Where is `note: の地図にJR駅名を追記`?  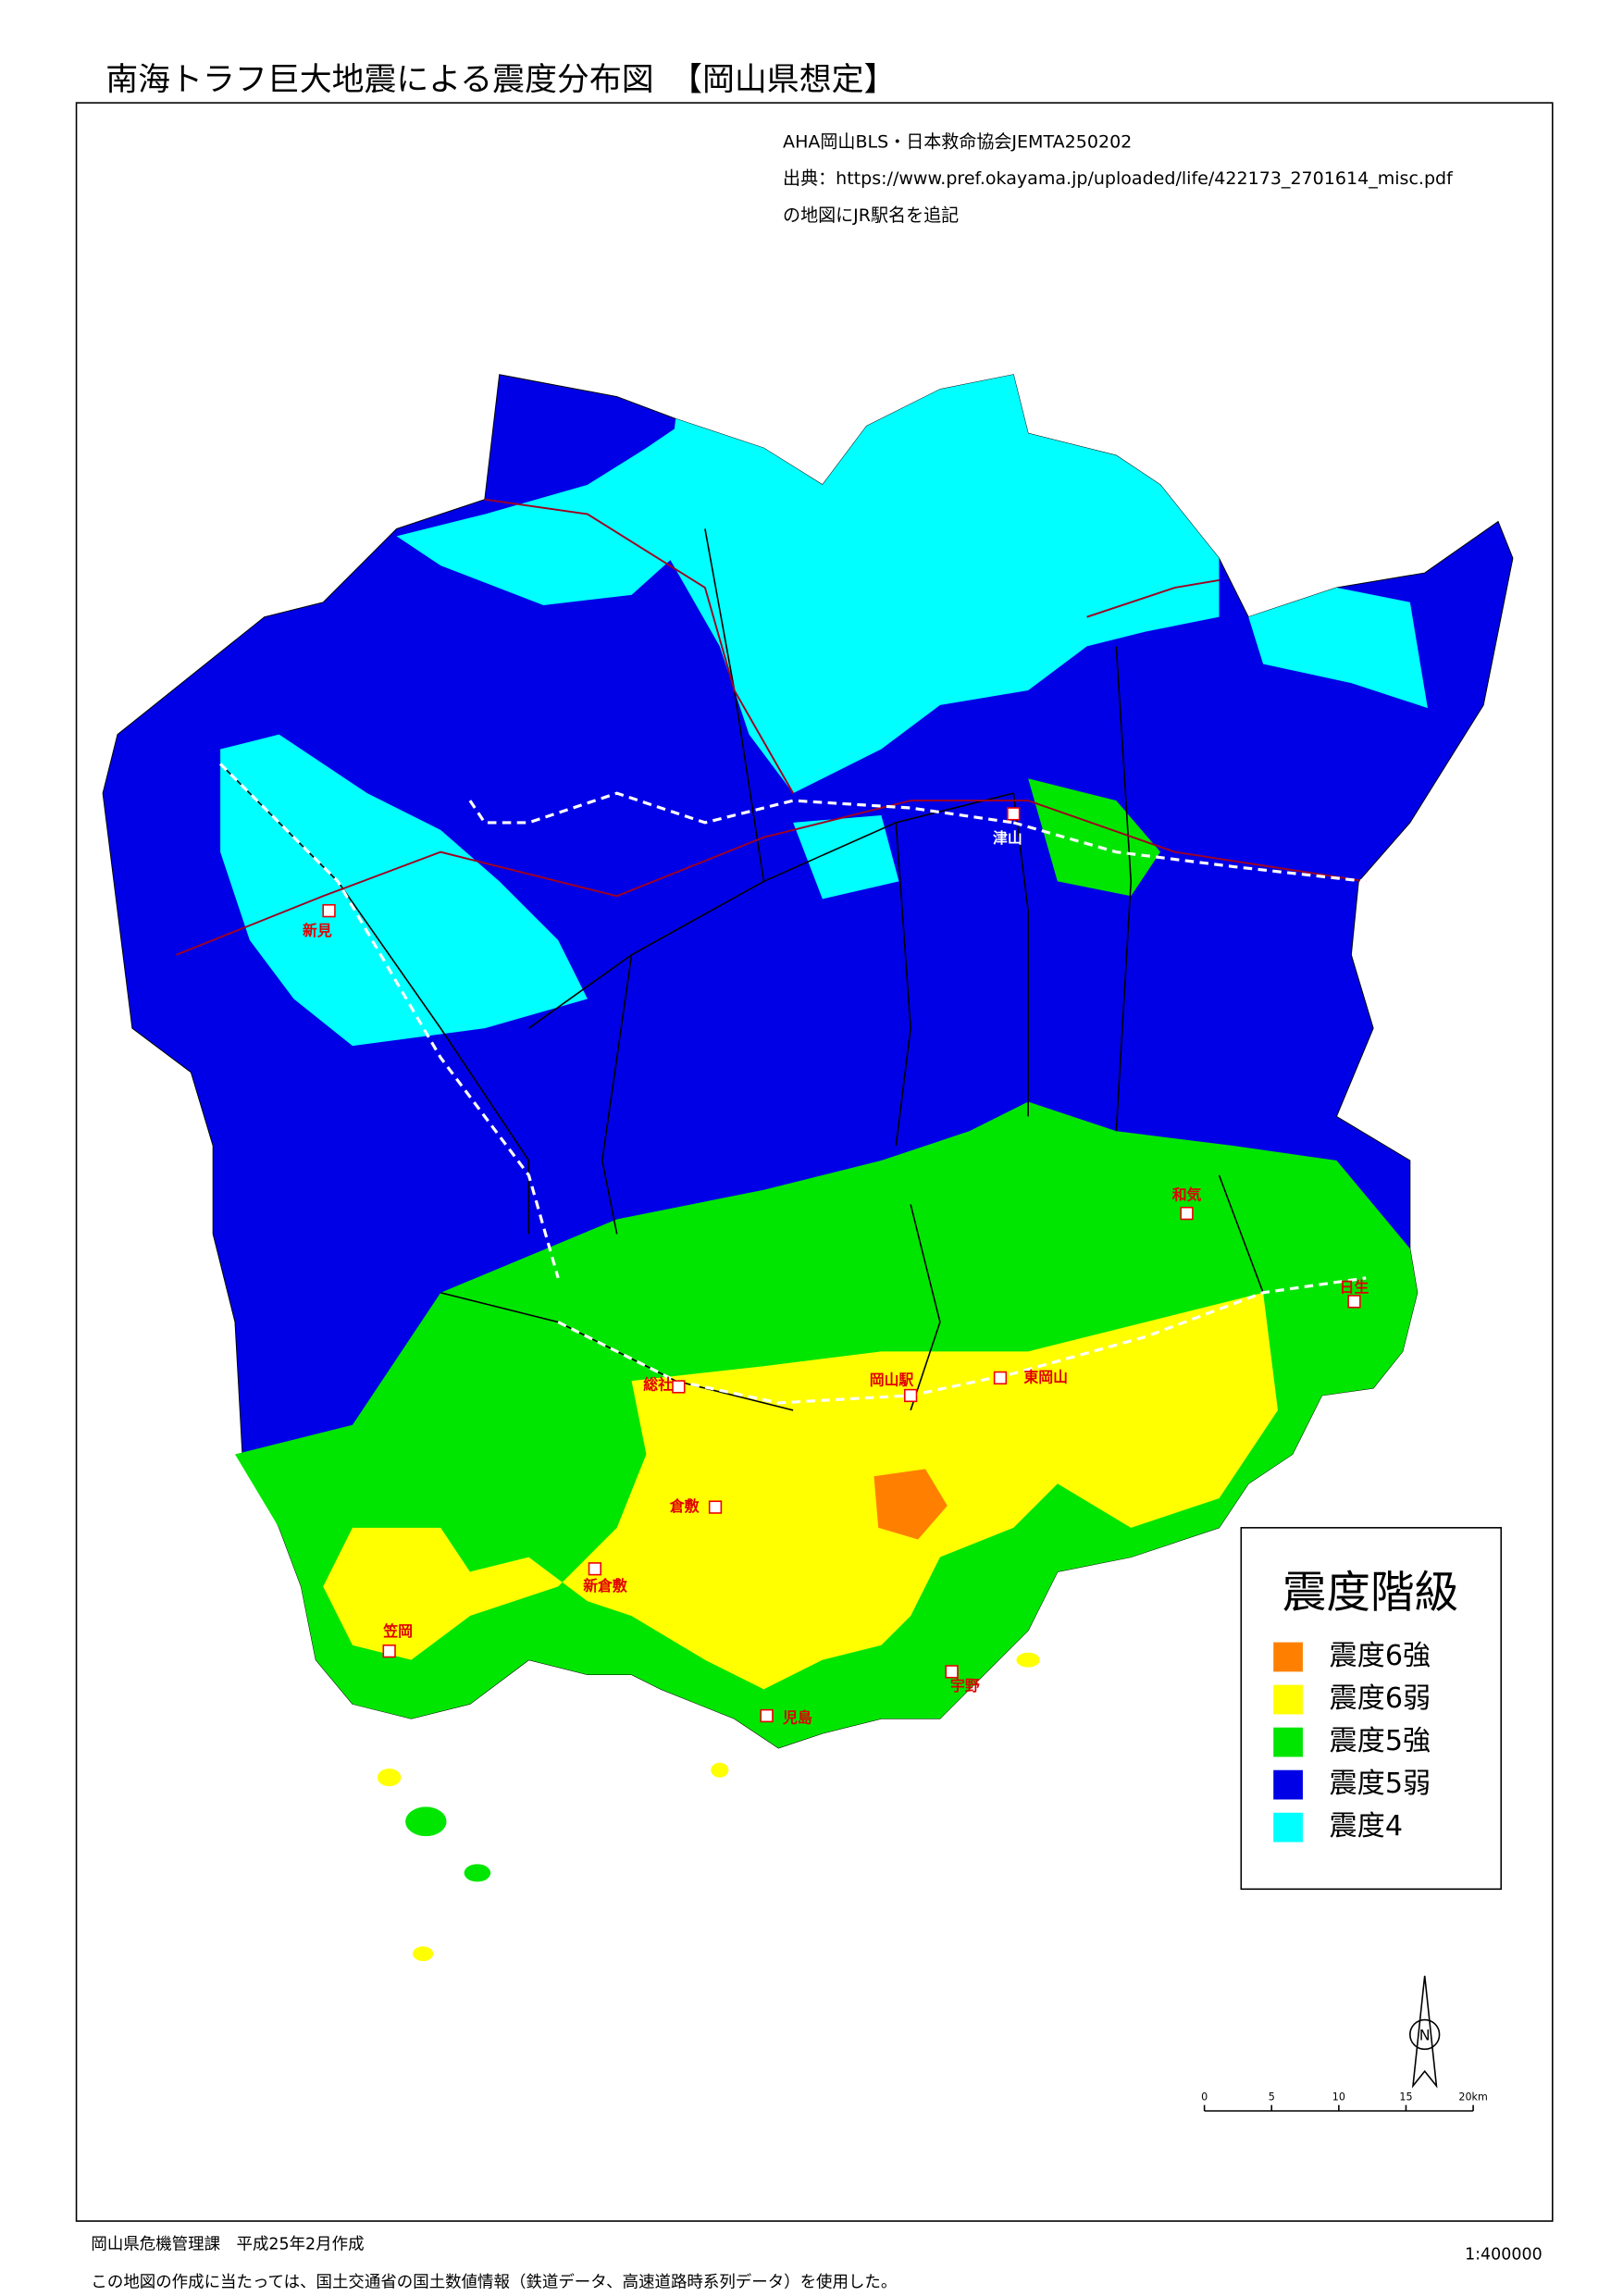
note: の地図にJR駅名を追記 is located at coordinates (871, 216).